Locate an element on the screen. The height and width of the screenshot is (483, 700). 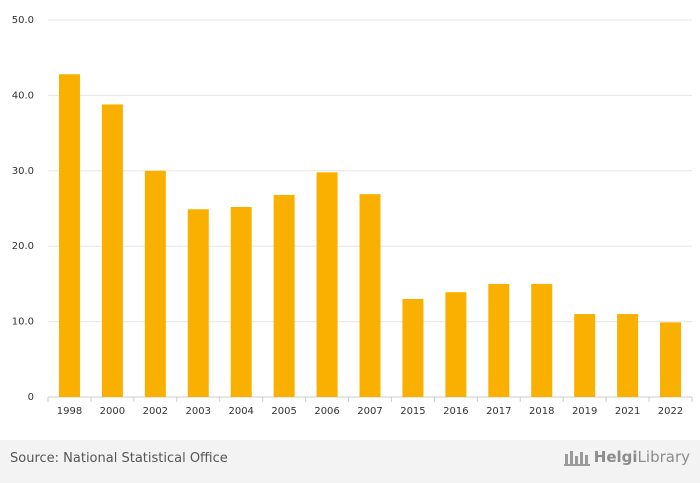
x-tick-label: 2018 is located at coordinates (541, 411).